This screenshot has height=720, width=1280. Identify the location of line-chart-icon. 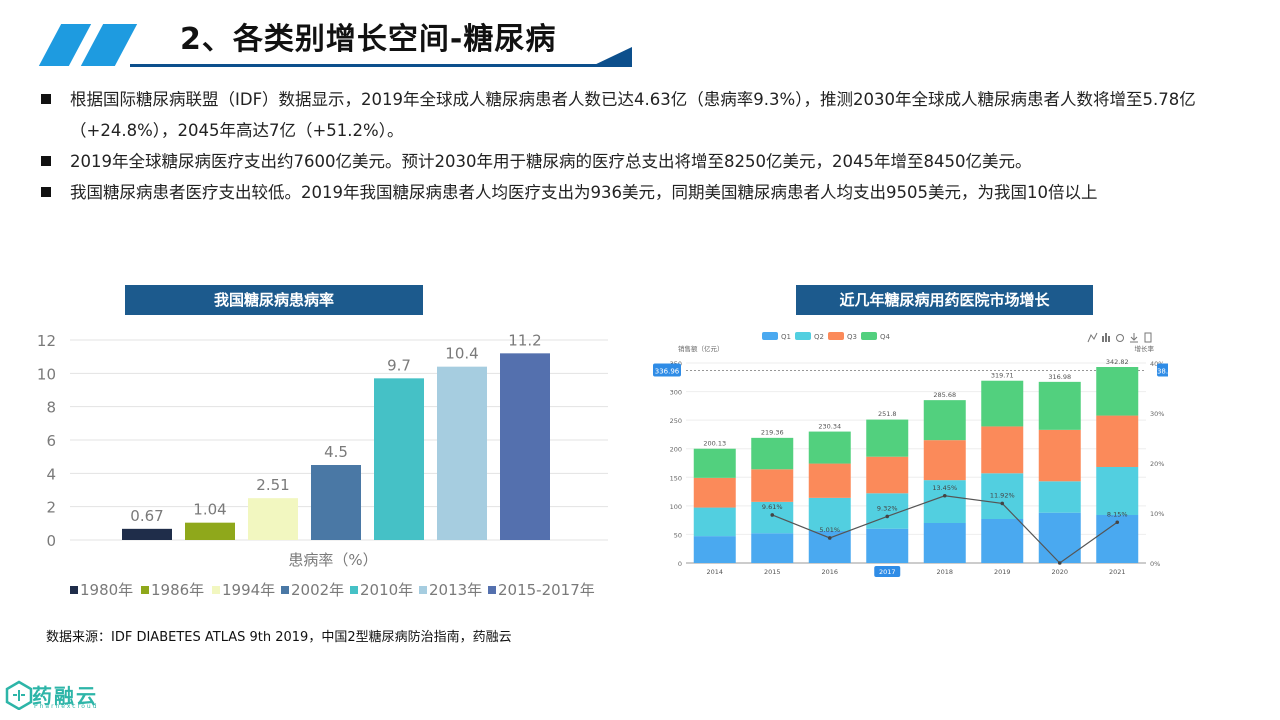
(1092, 337).